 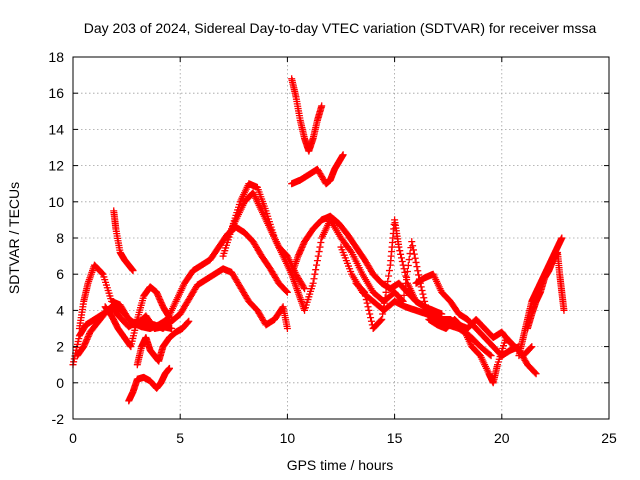 I want to click on x-tick-label: 5, so click(x=180, y=438).